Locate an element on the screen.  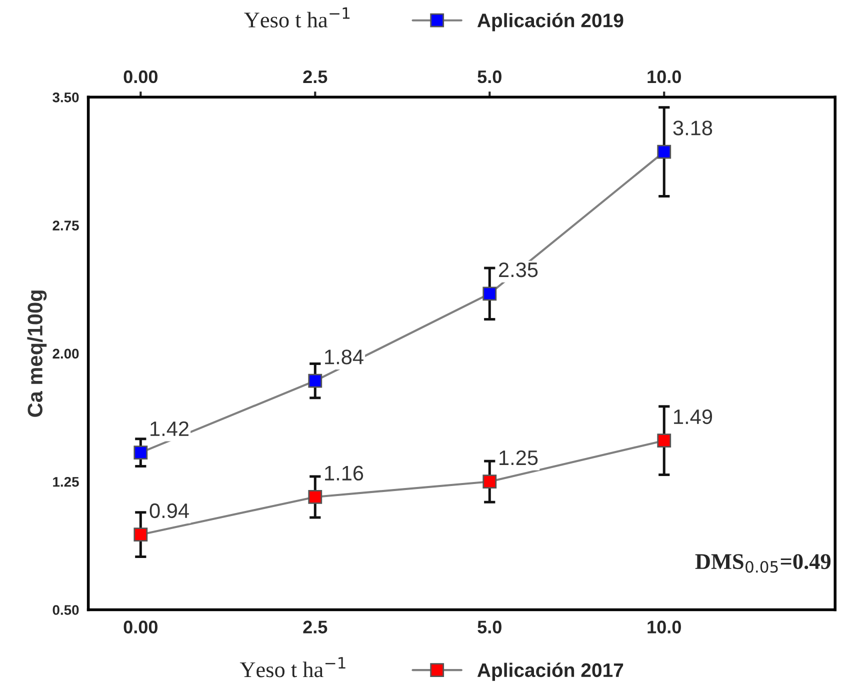
data-label: 1.25 is located at coordinates (519, 458).